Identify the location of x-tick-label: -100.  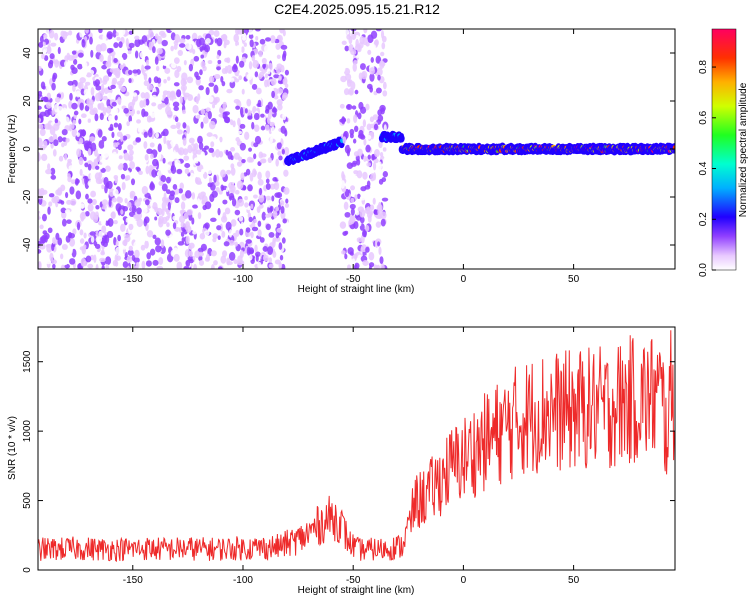
(243, 580).